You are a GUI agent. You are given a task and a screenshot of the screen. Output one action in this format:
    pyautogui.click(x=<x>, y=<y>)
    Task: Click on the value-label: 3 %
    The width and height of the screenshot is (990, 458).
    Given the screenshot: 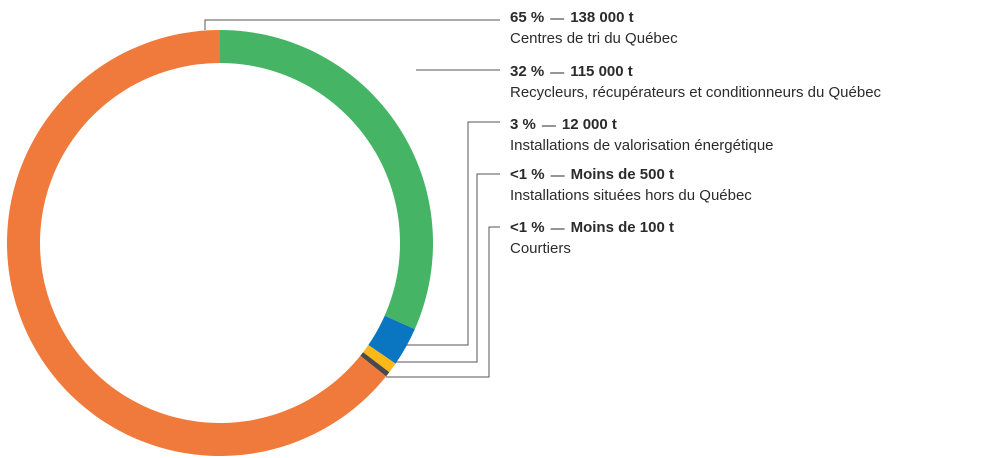 What is the action you would take?
    pyautogui.click(x=523, y=124)
    